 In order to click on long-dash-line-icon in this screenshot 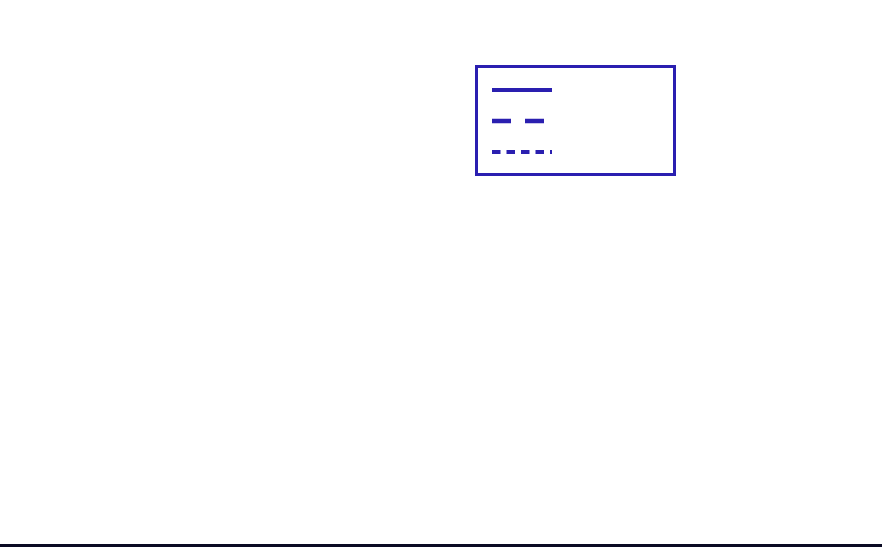, I will do `click(522, 120)`.